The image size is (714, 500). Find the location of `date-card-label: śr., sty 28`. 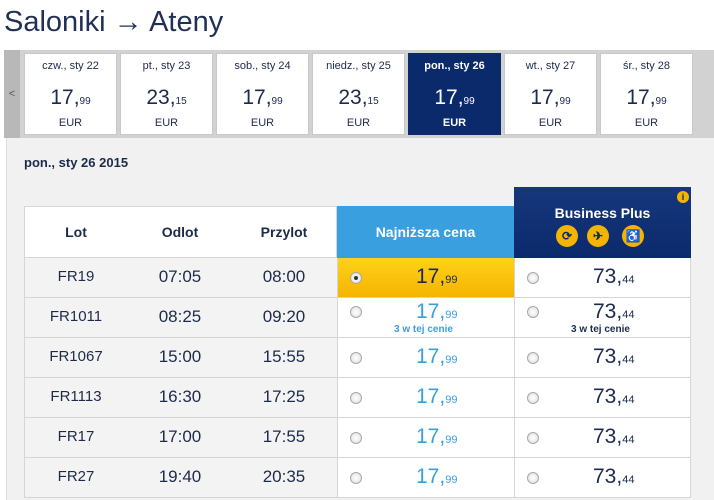

date-card-label: śr., sty 28 is located at coordinates (646, 66).